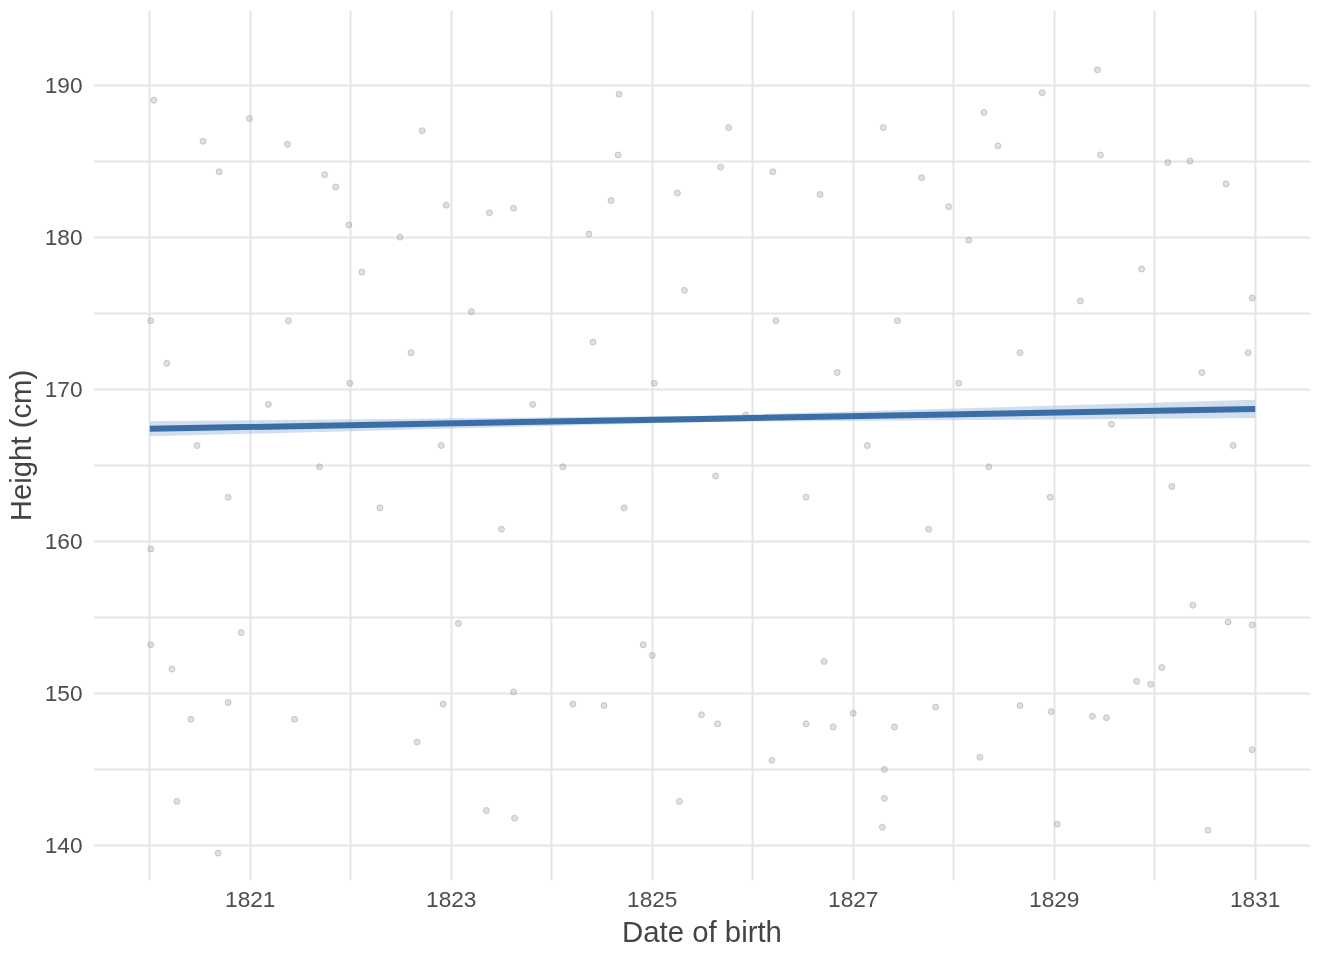  Describe the element at coordinates (63, 84) in the screenshot. I see `y-tick-label: 190` at that location.